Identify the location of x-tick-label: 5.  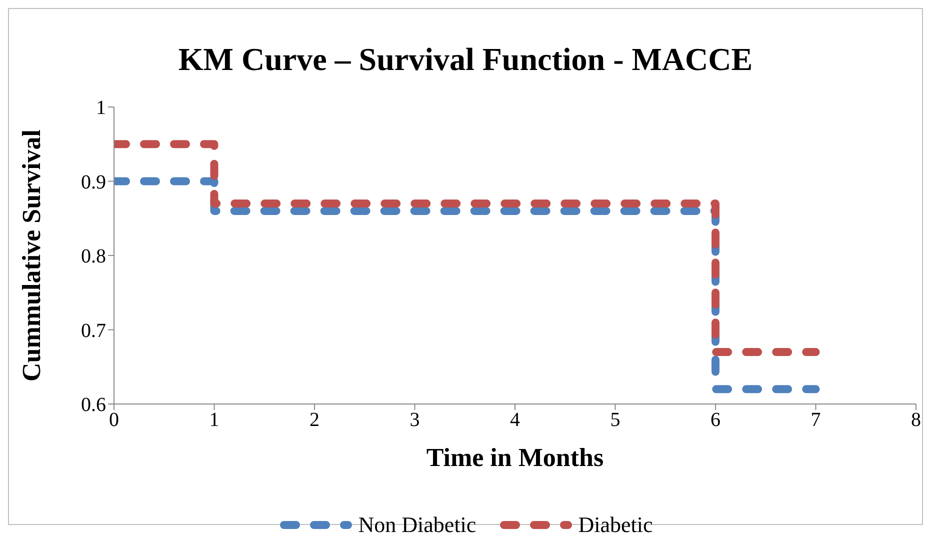
(615, 420).